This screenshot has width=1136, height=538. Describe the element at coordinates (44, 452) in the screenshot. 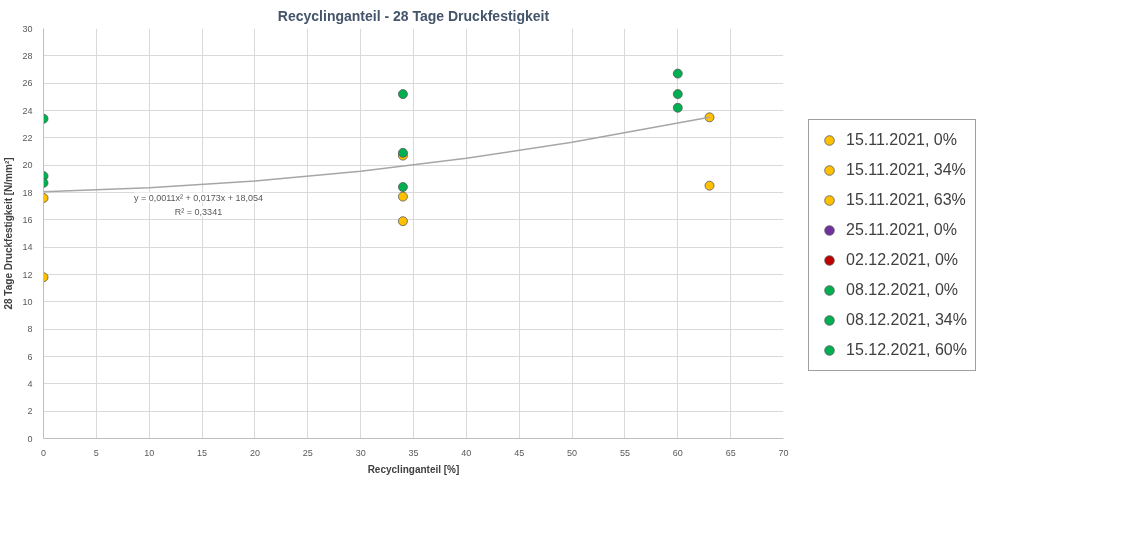

I see `x-tick-label: 0` at that location.